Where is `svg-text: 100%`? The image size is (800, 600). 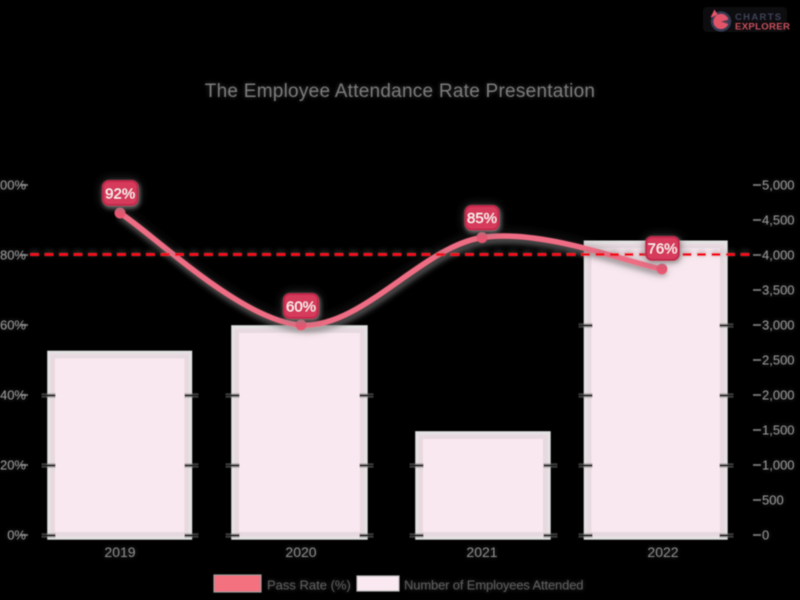 svg-text: 100% is located at coordinates (13, 185).